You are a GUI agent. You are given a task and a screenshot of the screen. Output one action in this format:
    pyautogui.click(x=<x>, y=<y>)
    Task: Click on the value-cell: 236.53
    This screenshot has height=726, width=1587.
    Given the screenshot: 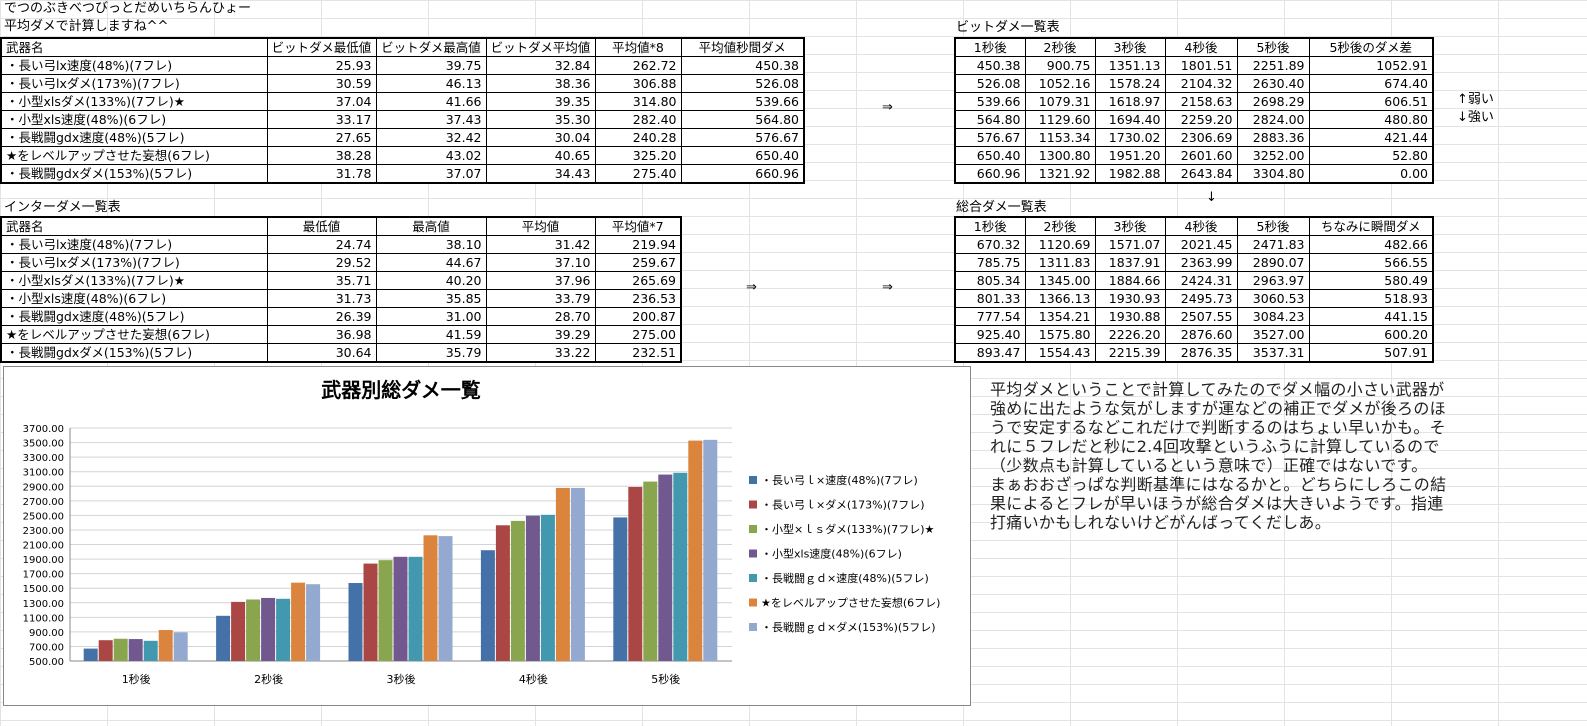 What is the action you would take?
    pyautogui.click(x=638, y=298)
    